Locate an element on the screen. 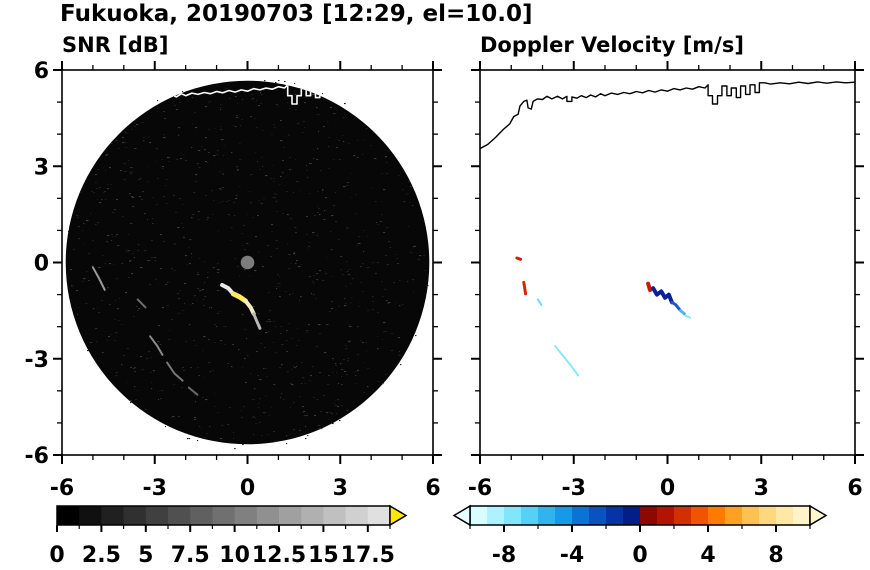  svg-text: 4 is located at coordinates (707, 555).